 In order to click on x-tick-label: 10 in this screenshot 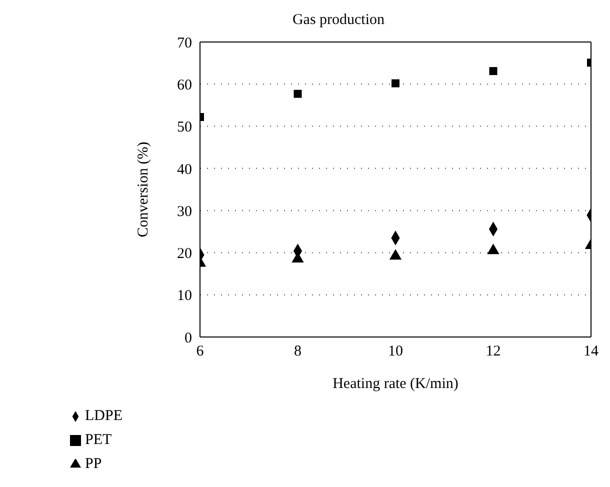, I will do `click(395, 352)`.